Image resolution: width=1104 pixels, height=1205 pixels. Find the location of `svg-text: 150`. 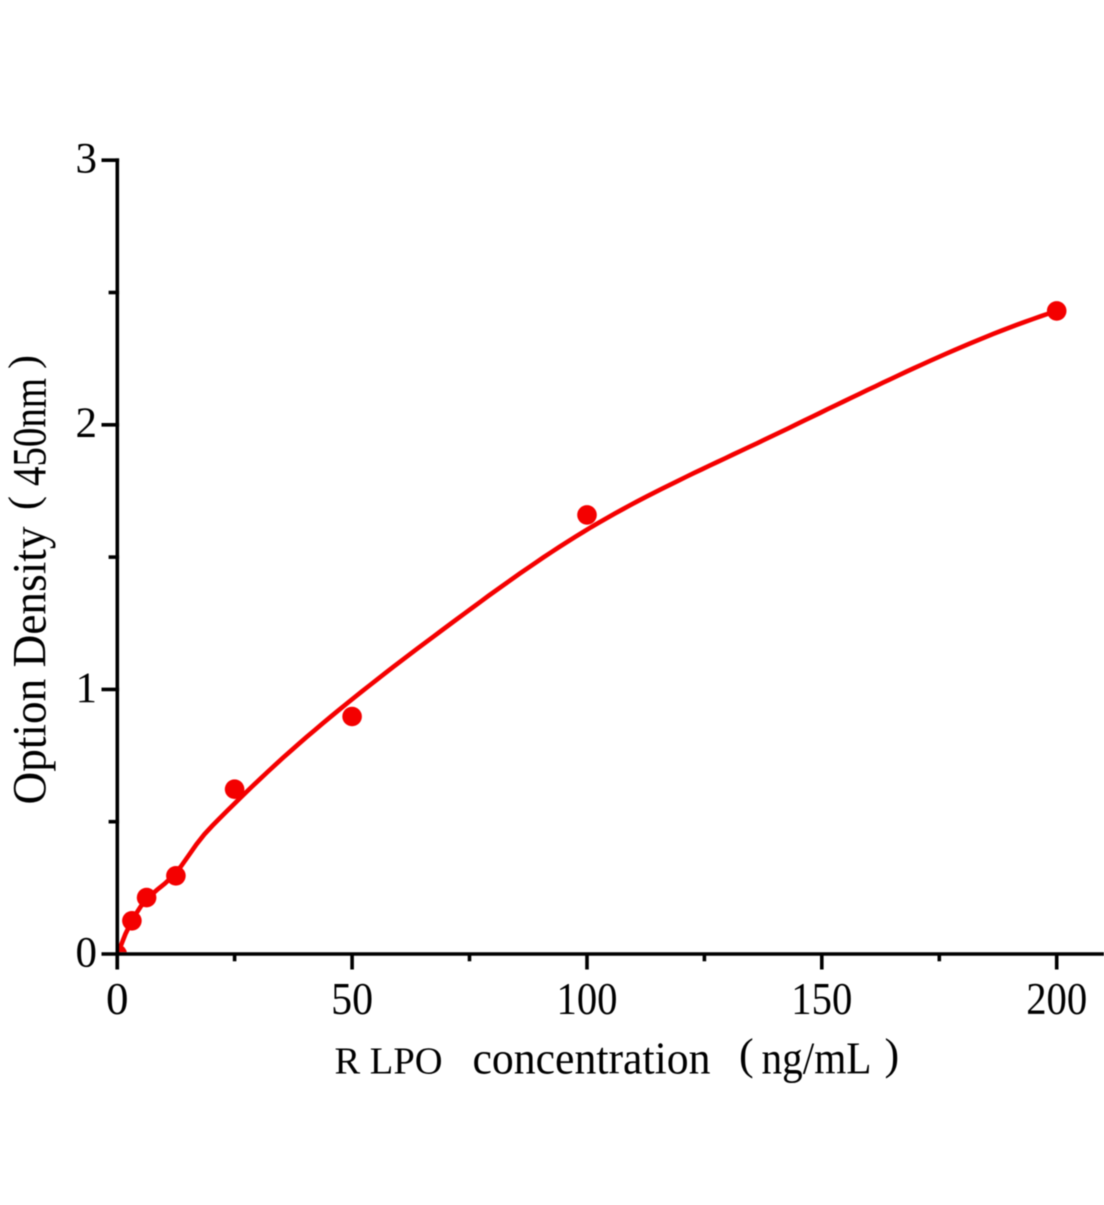

svg-text: 150 is located at coordinates (821, 999).